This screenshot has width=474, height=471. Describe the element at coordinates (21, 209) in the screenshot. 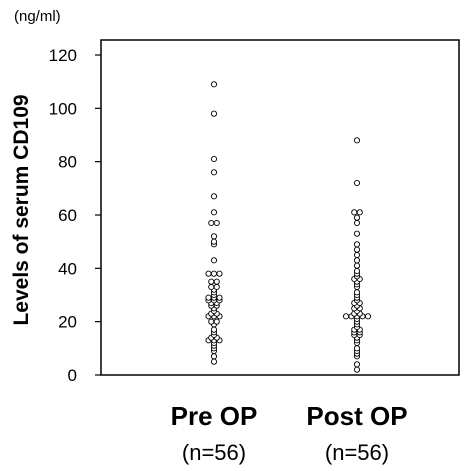

I see `y-axis-label: Levels of serum CD109` at that location.